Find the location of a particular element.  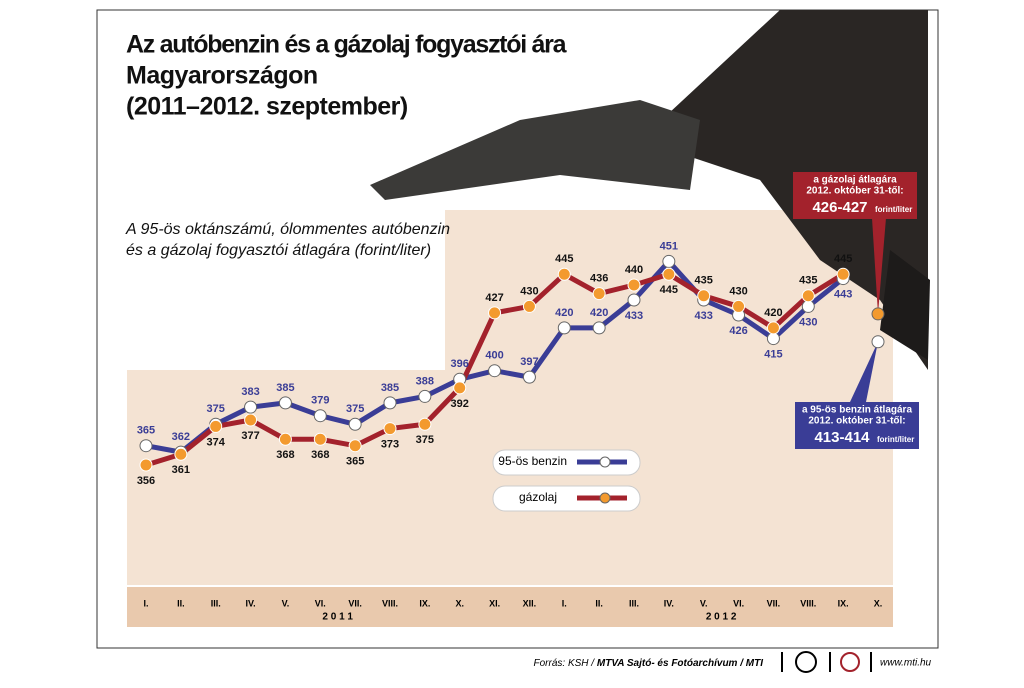

data-label: 433 is located at coordinates (704, 316).